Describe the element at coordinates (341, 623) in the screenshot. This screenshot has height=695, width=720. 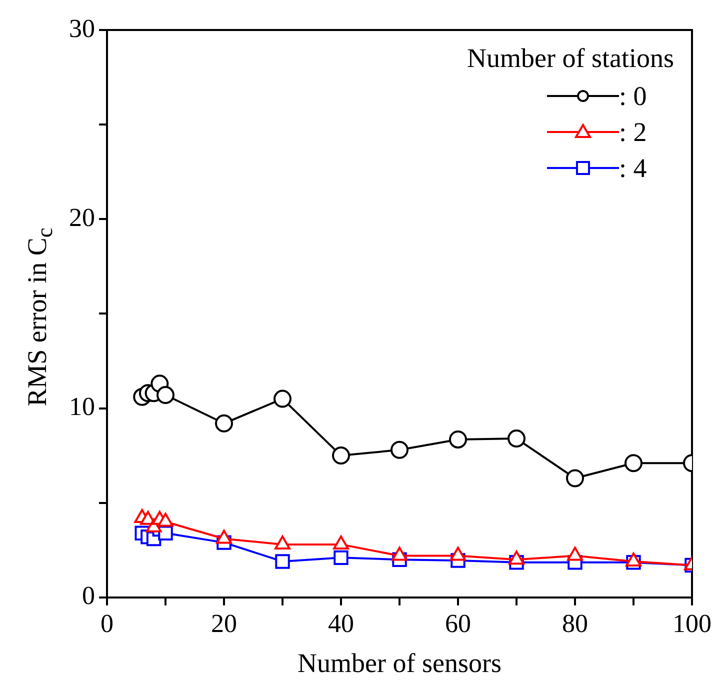
I see `x-tick-label: 40` at that location.